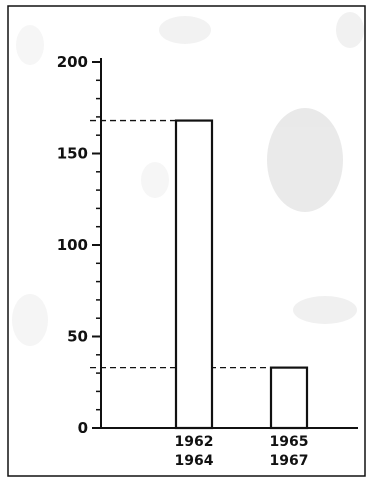  I want to click on y-tick-label: 0, so click(83, 428).